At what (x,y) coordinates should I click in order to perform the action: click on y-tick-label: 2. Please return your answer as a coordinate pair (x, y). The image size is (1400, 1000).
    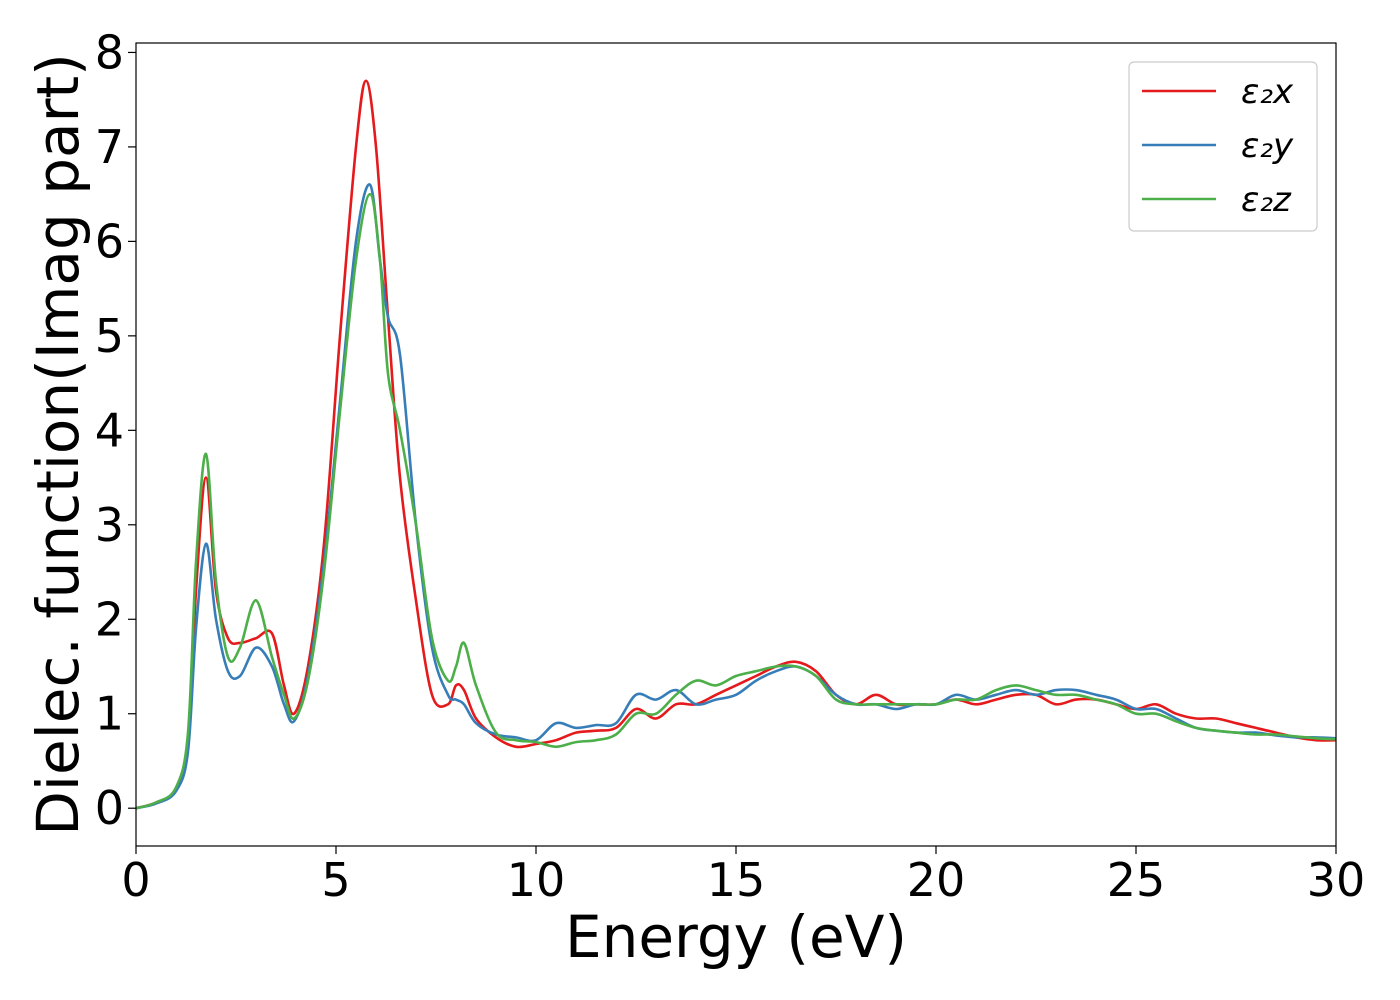
    Looking at the image, I should click on (109, 619).